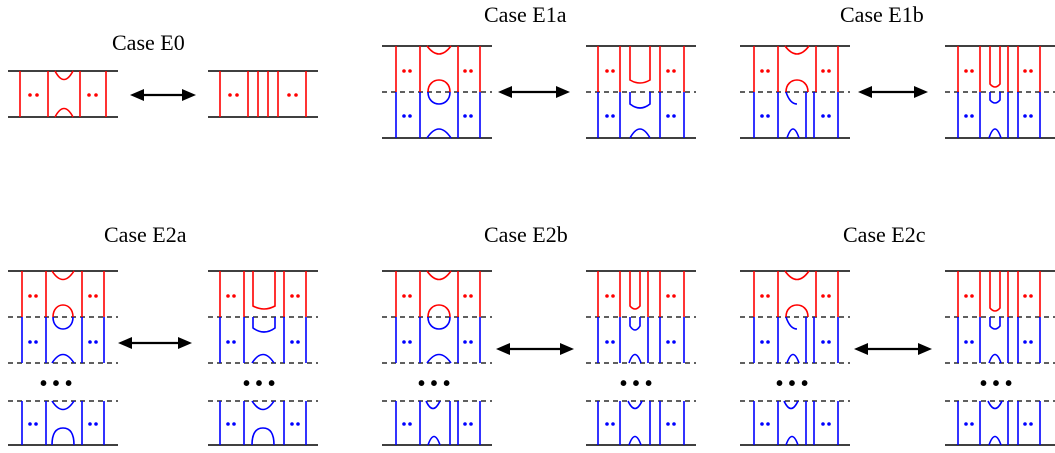 This screenshot has height=453, width=1055. I want to click on case-e0-diagram, so click(163, 94).